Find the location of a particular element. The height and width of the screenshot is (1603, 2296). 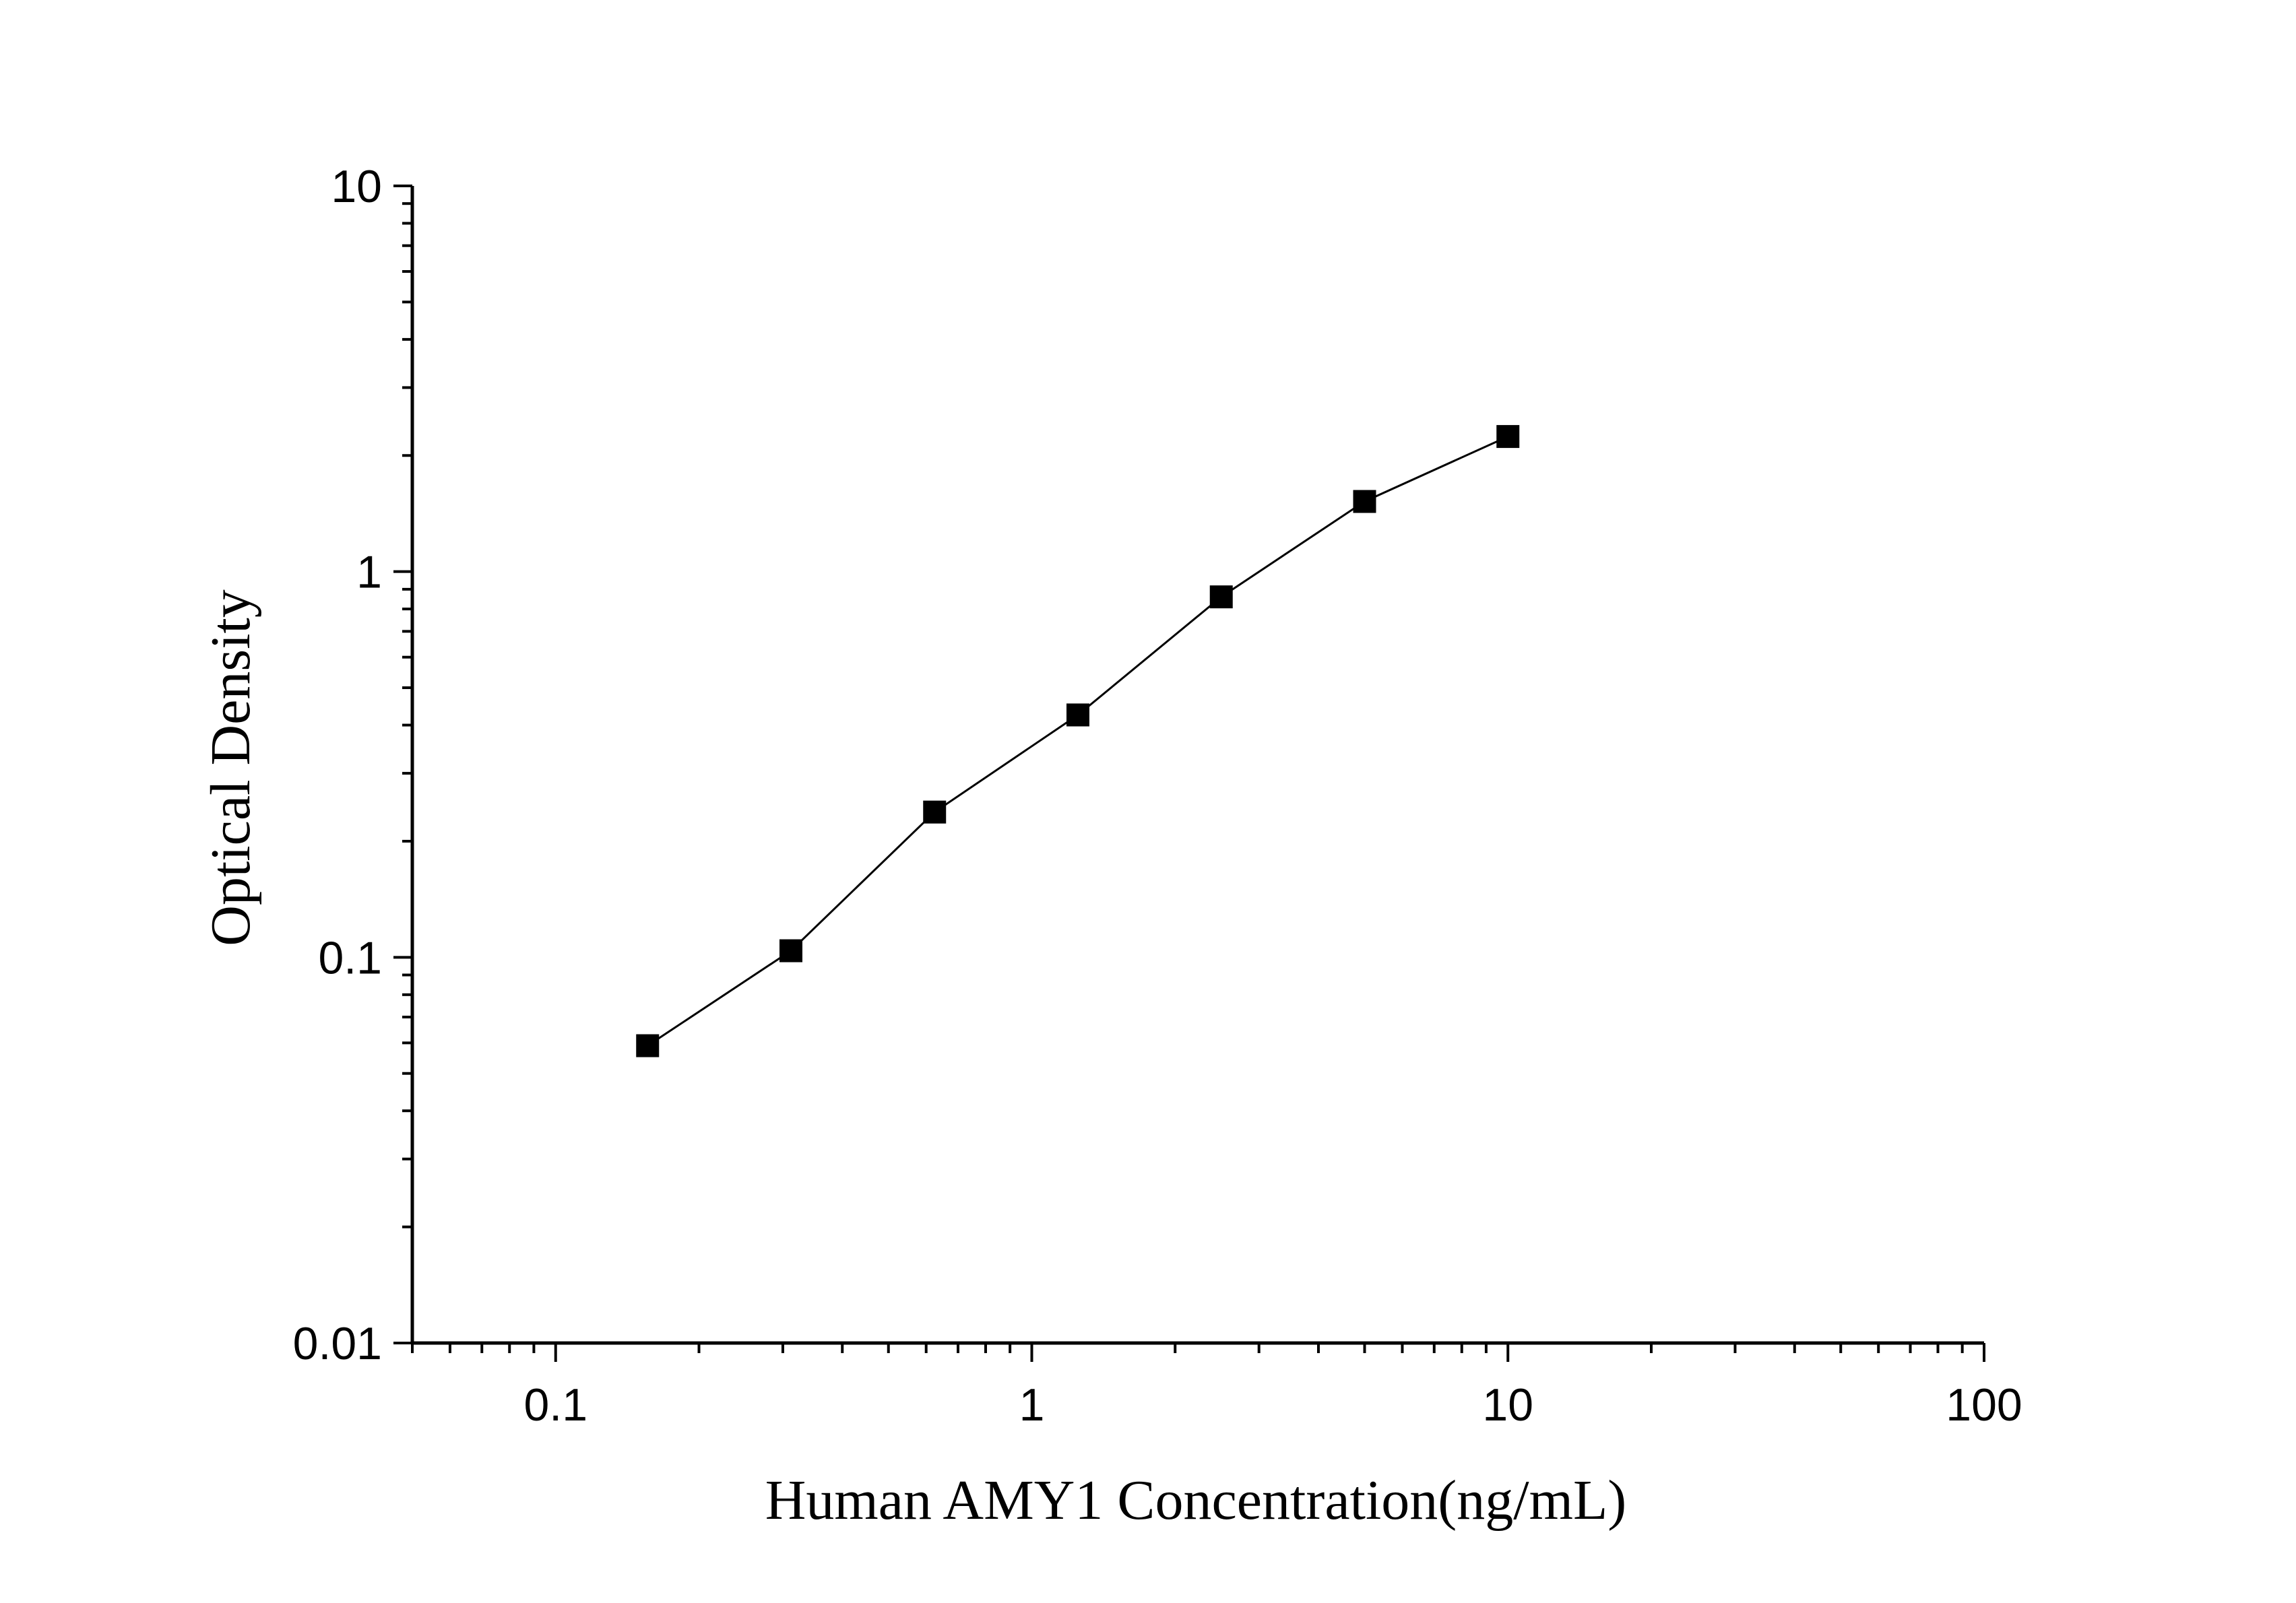

y-tick-label: 10 is located at coordinates (356, 186).